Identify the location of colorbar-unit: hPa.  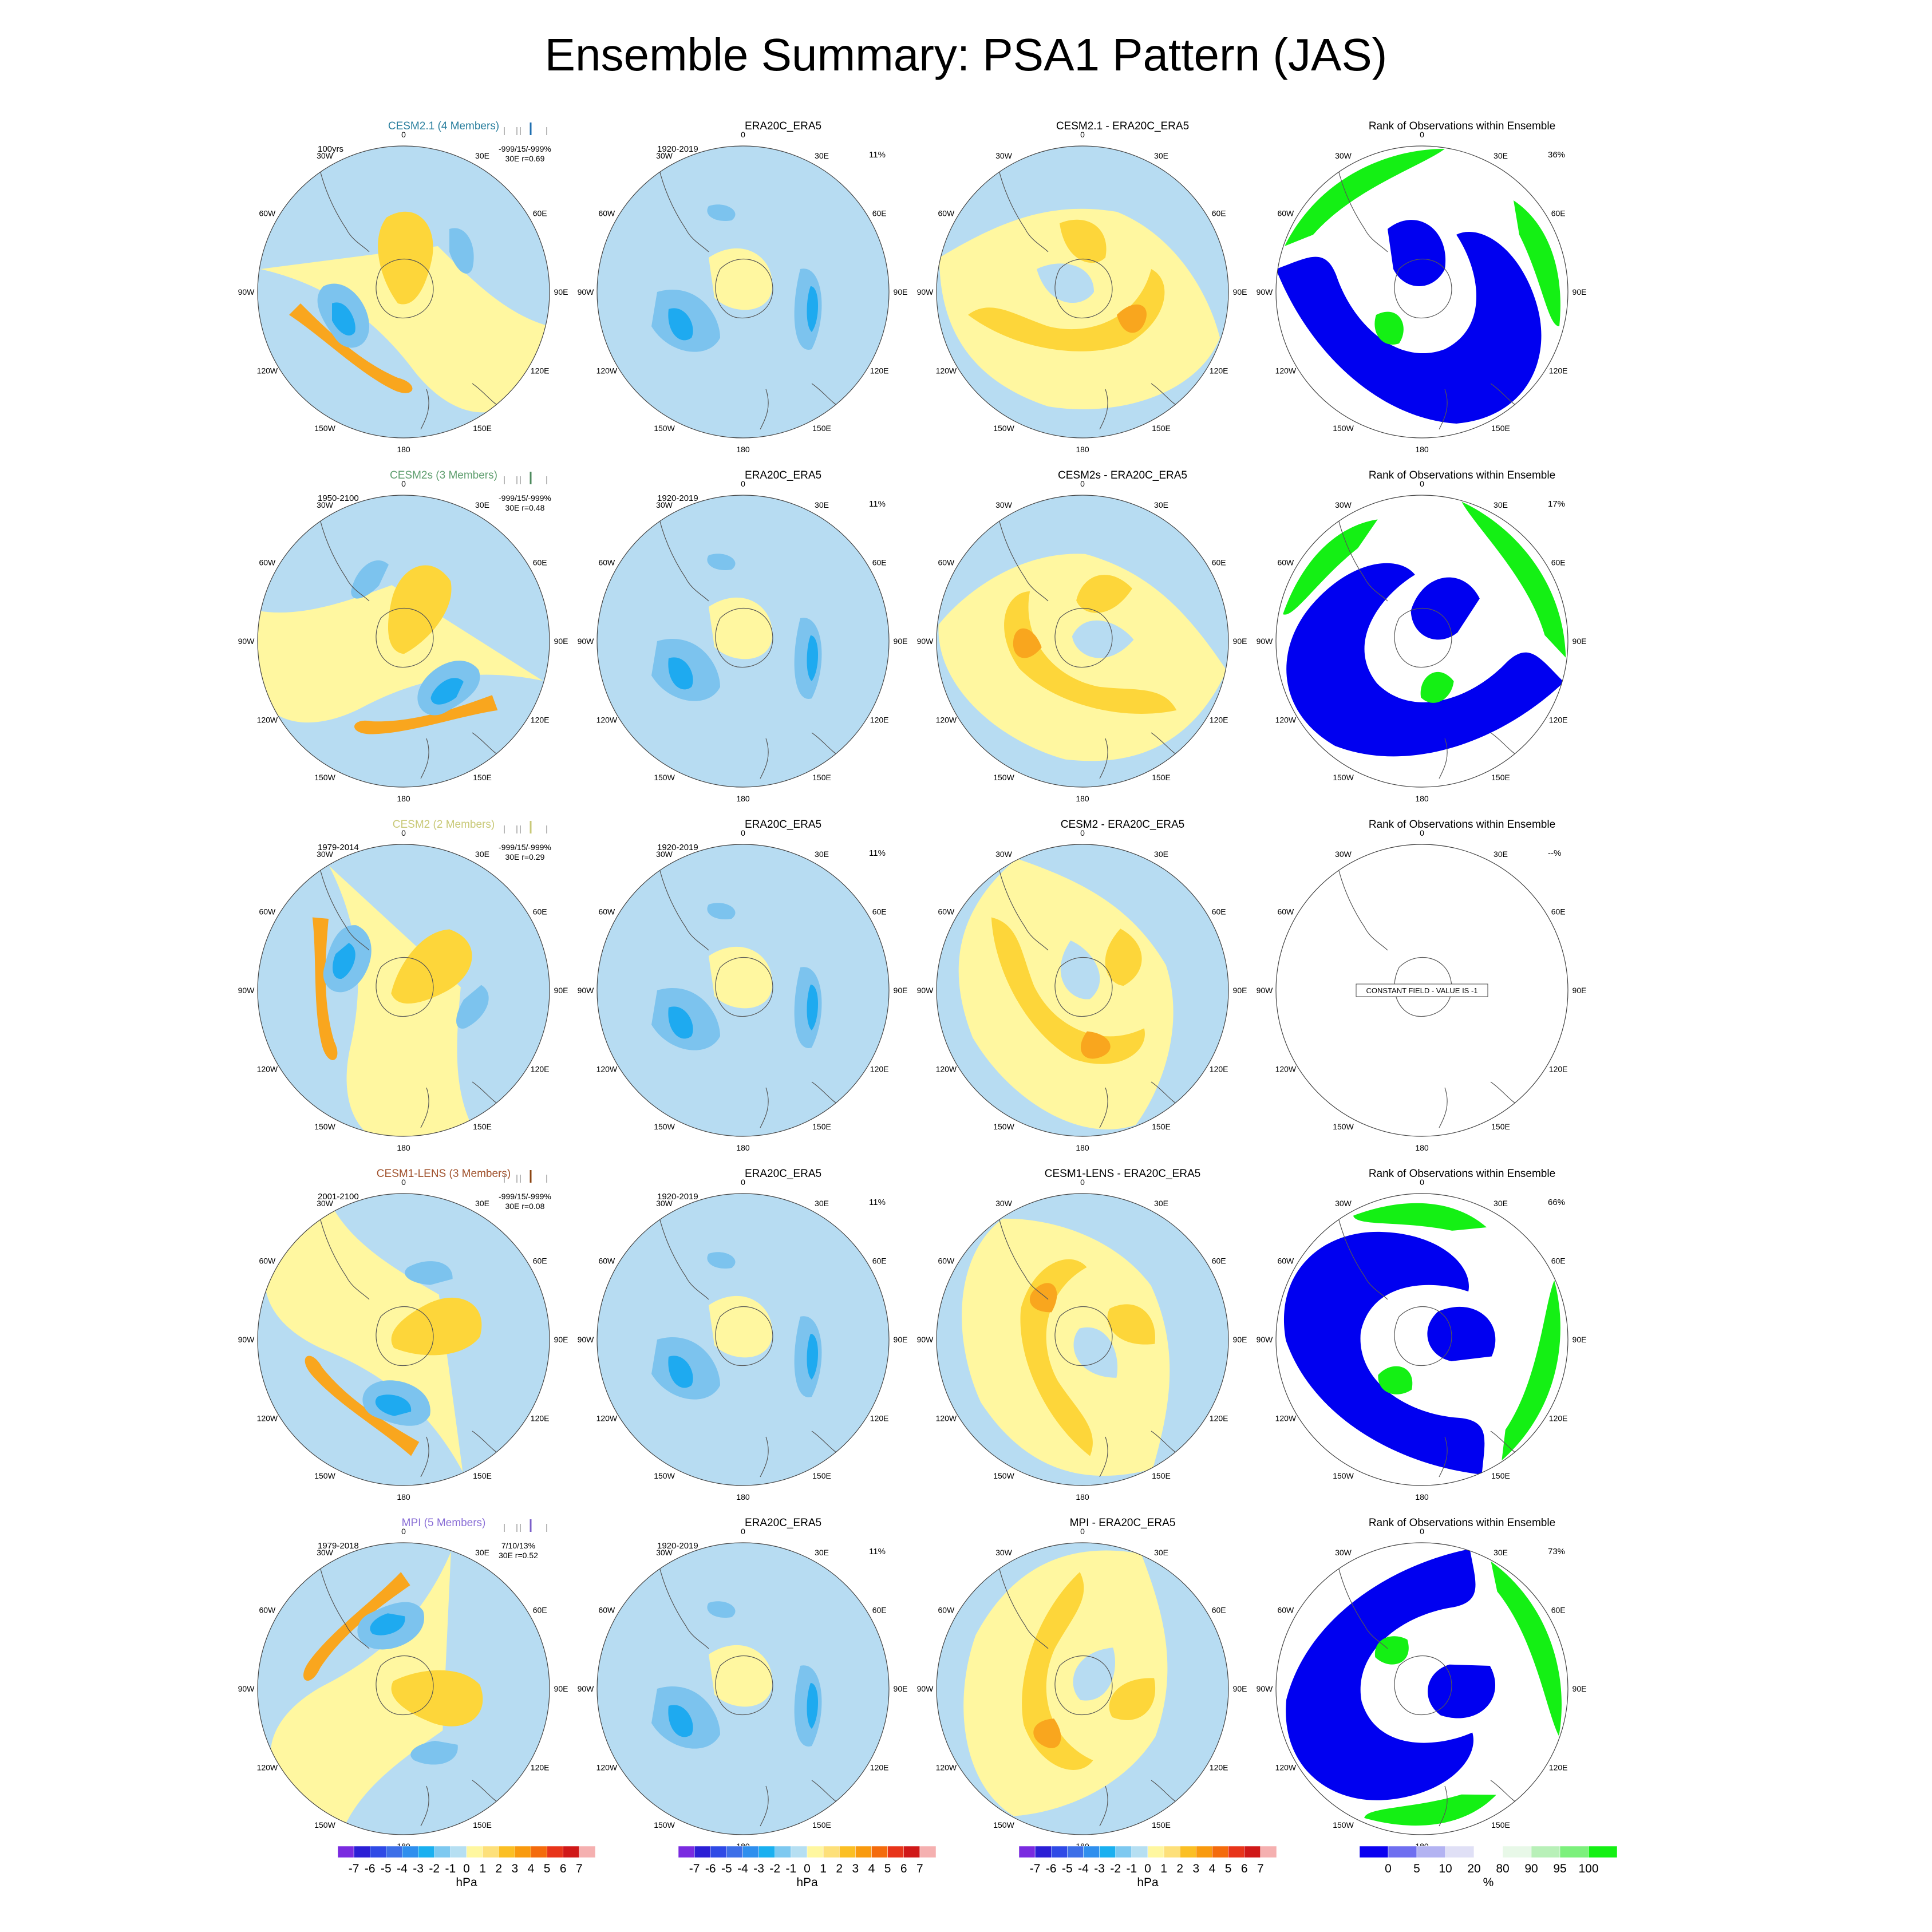
(1148, 1882).